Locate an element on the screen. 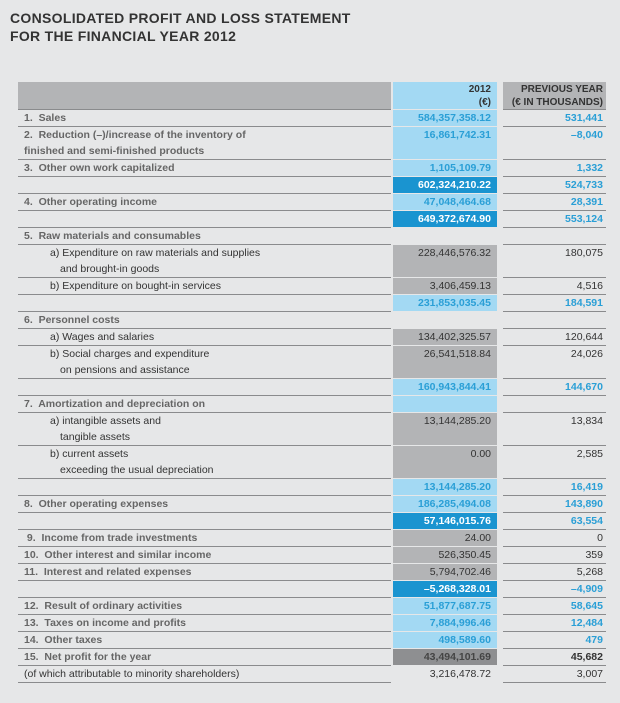 The width and height of the screenshot is (620, 703). value-2012: 3,216,478.72 is located at coordinates (445, 674).